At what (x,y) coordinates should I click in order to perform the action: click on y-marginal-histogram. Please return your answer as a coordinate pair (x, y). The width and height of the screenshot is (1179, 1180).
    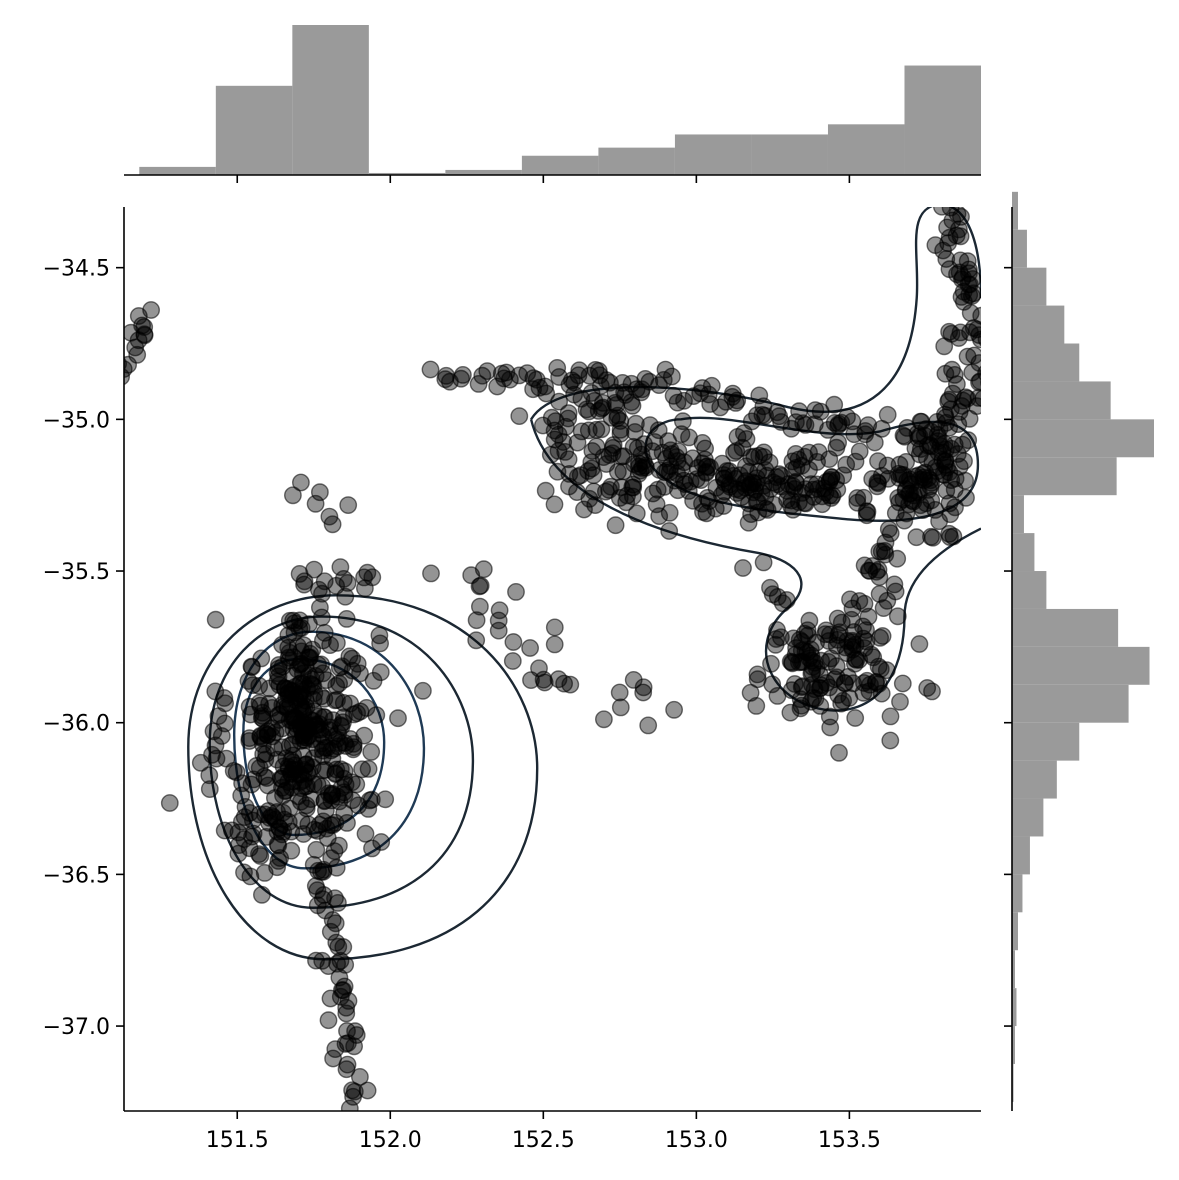
    Looking at the image, I should click on (1079, 651).